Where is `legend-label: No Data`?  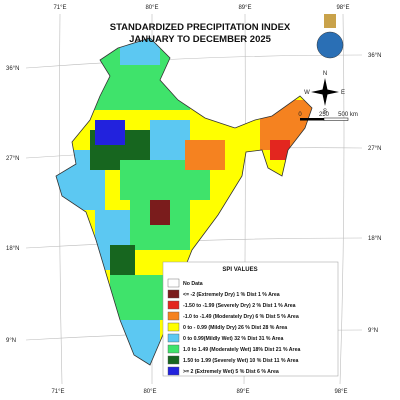 legend-label: No Data is located at coordinates (193, 284).